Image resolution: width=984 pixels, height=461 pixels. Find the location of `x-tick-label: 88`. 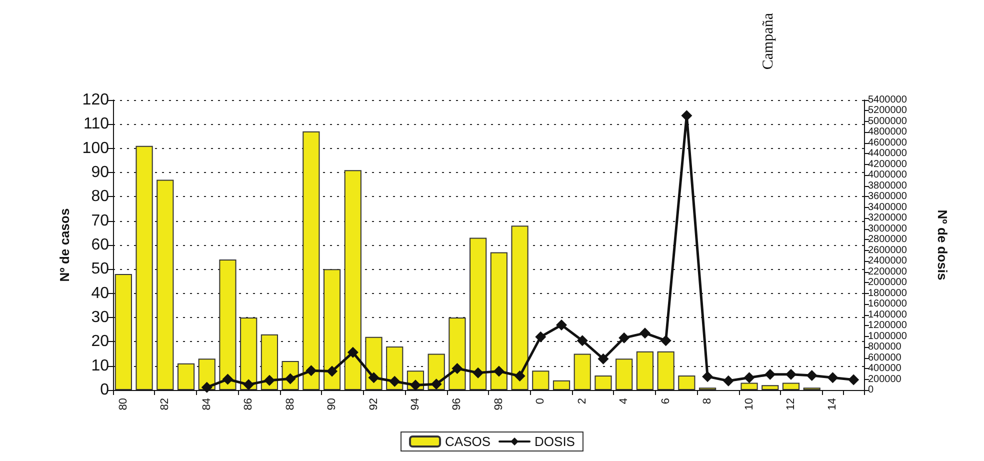

x-tick-label: 88 is located at coordinates (290, 404).